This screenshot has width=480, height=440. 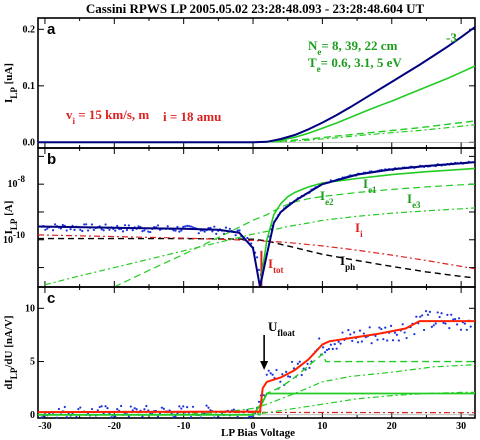 What do you see at coordinates (256, 390) in the screenshot?
I see `series-e2` at bounding box center [256, 390].